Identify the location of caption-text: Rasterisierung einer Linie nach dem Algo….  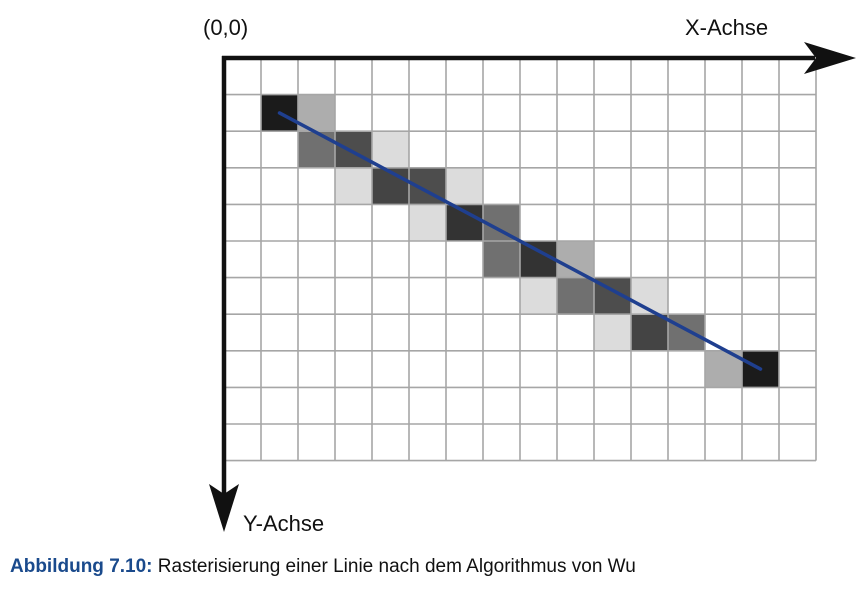
(394, 566).